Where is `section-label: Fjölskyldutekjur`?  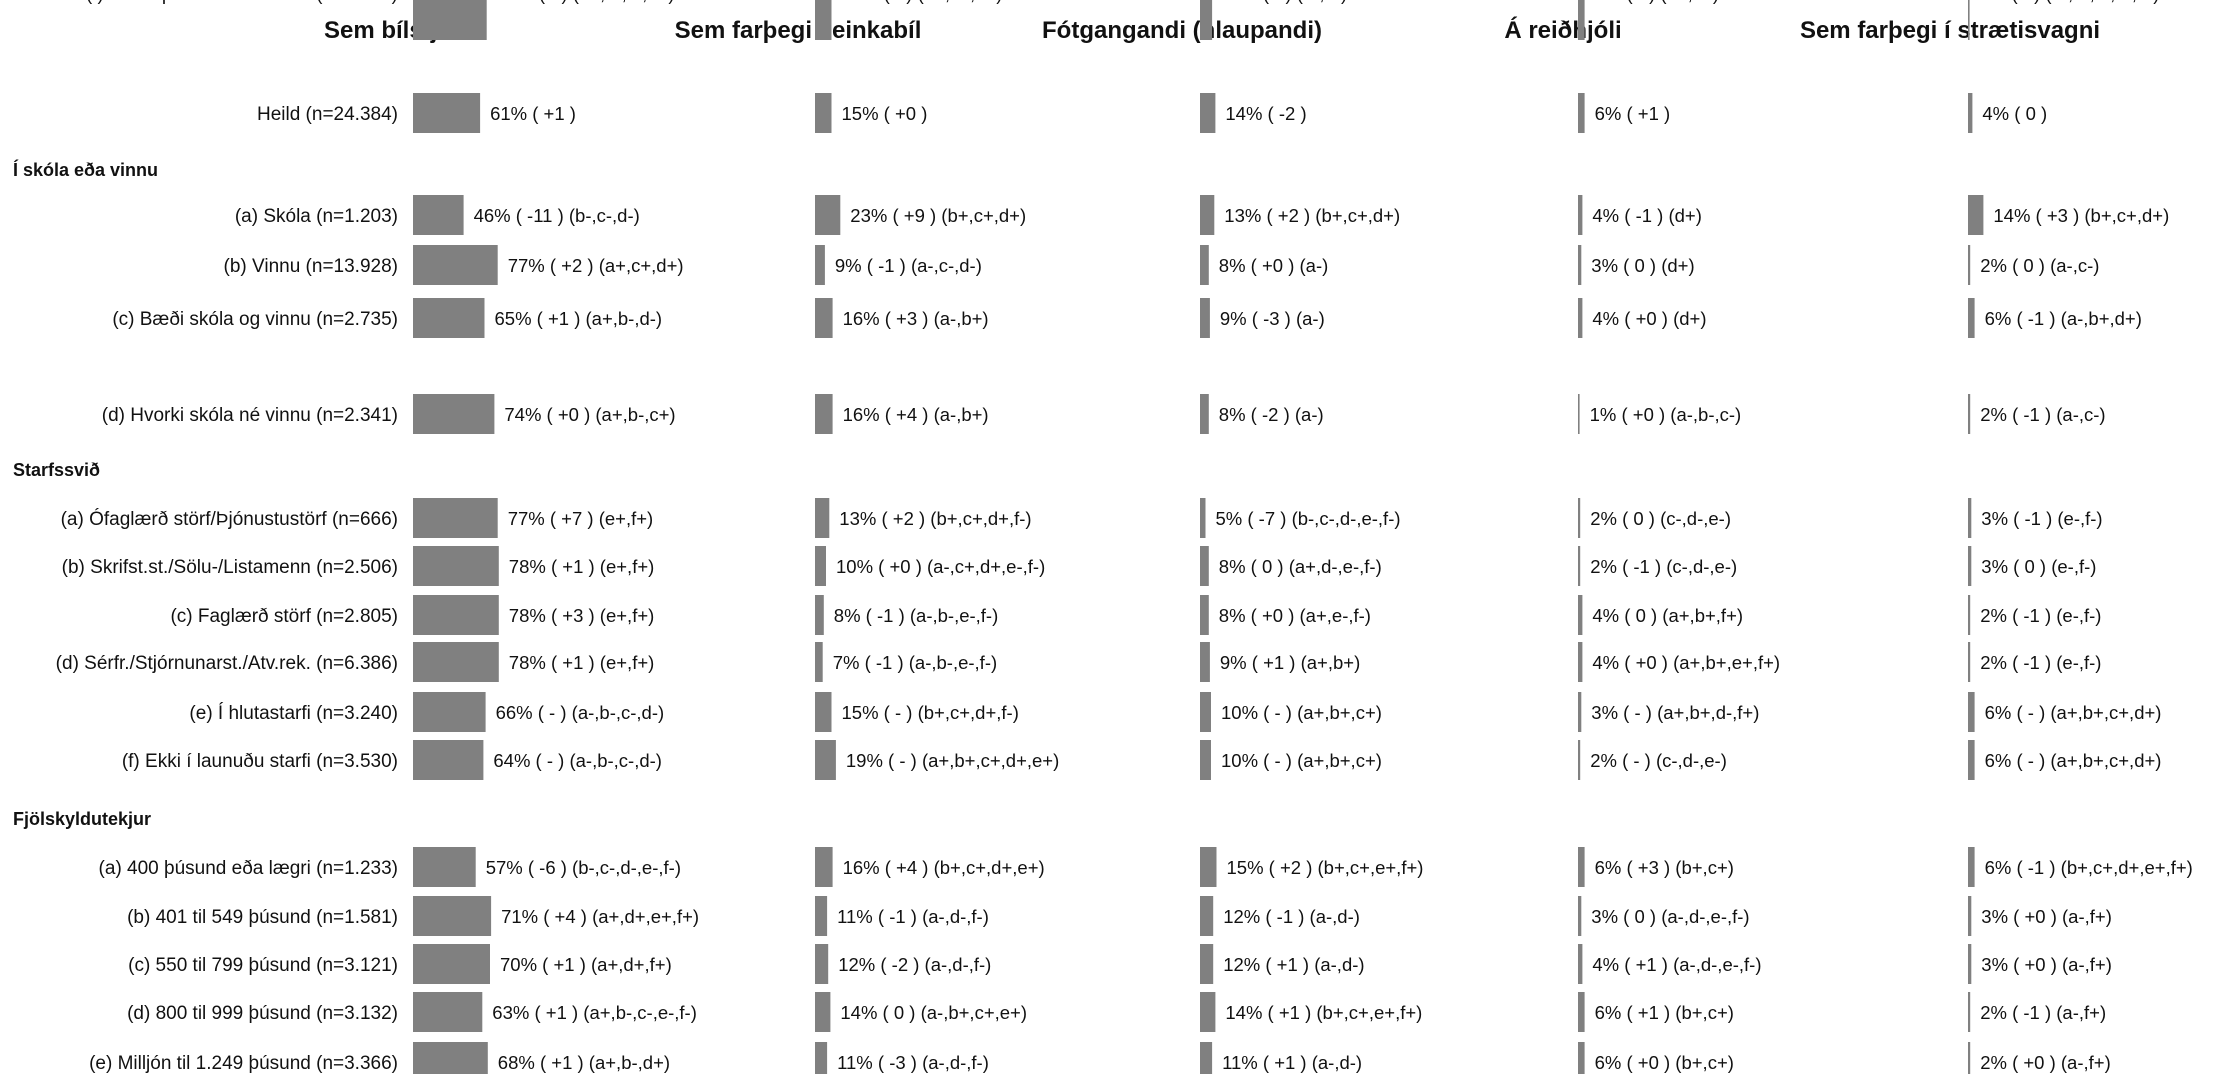
section-label: Fjölskyldutekjur is located at coordinates (82, 819).